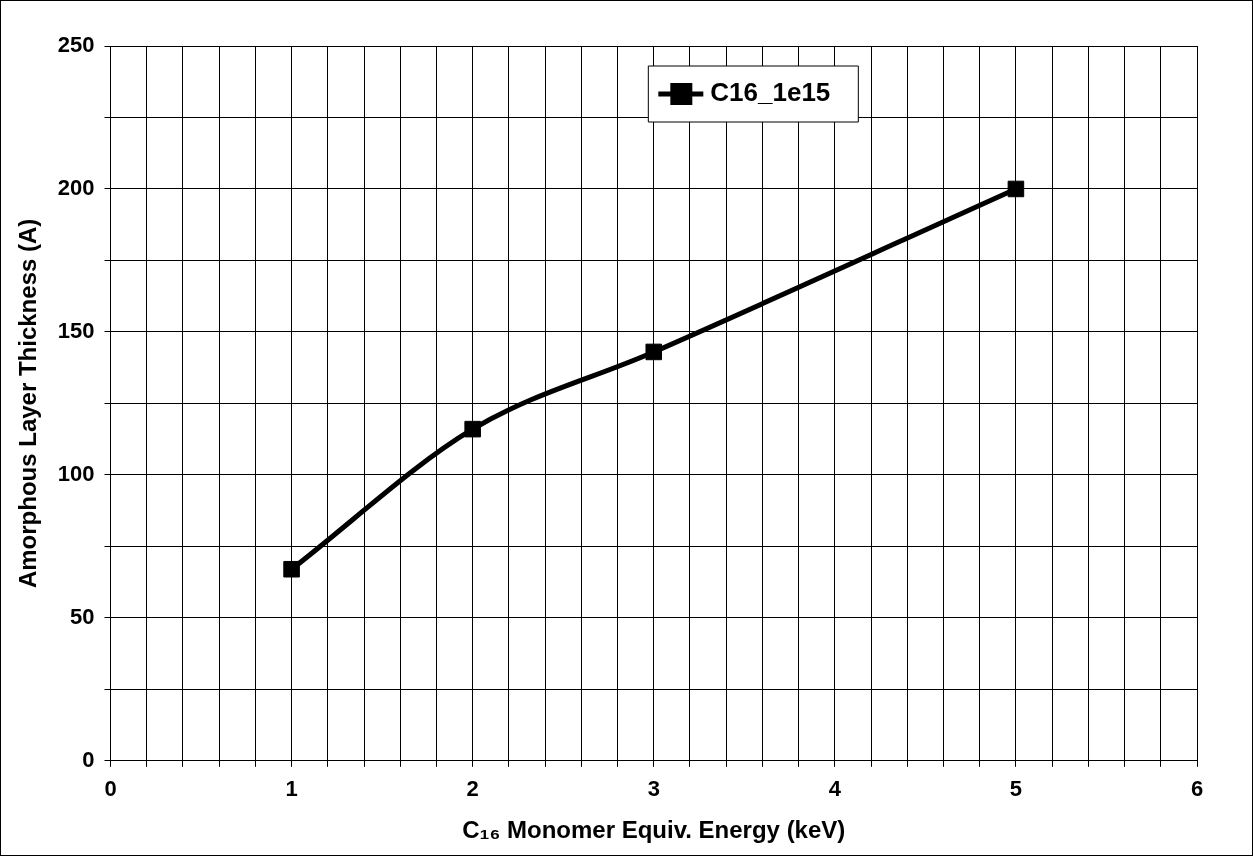 The image size is (1253, 856). I want to click on x-axis-title: C₁₆ Monomer Equiv. Energy (keV), so click(654, 830).